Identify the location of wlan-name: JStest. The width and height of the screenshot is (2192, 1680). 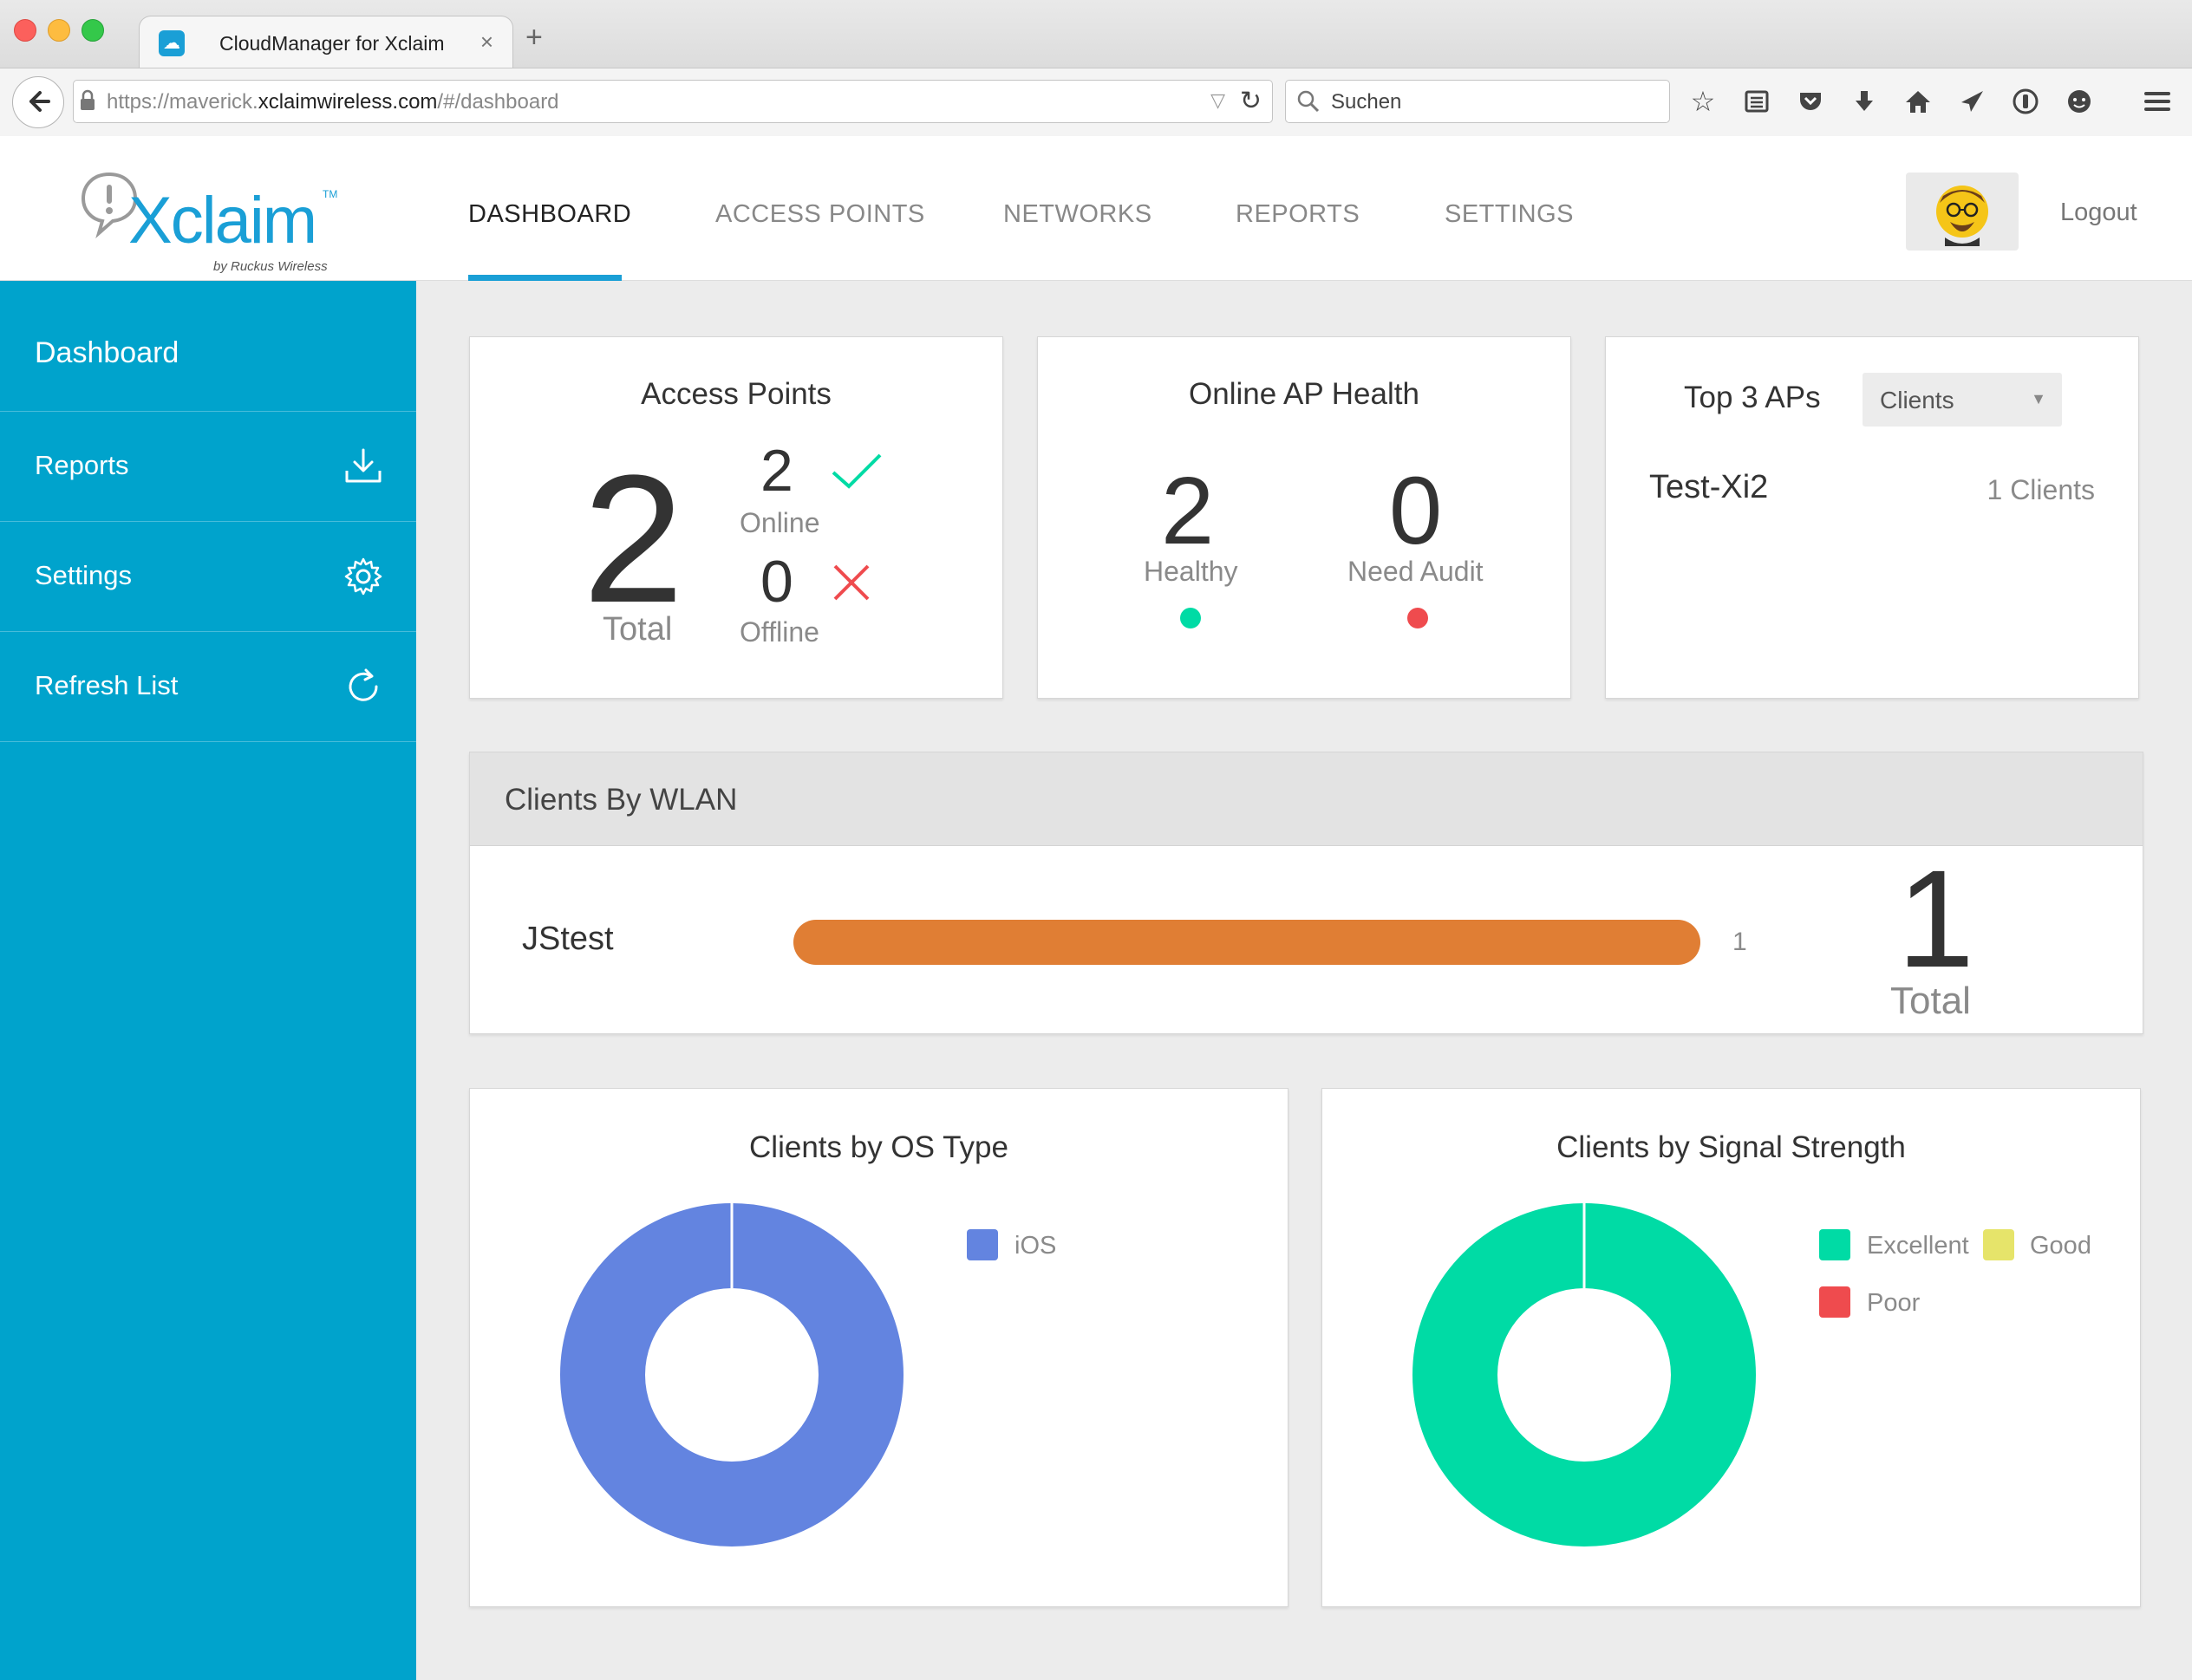
(568, 939).